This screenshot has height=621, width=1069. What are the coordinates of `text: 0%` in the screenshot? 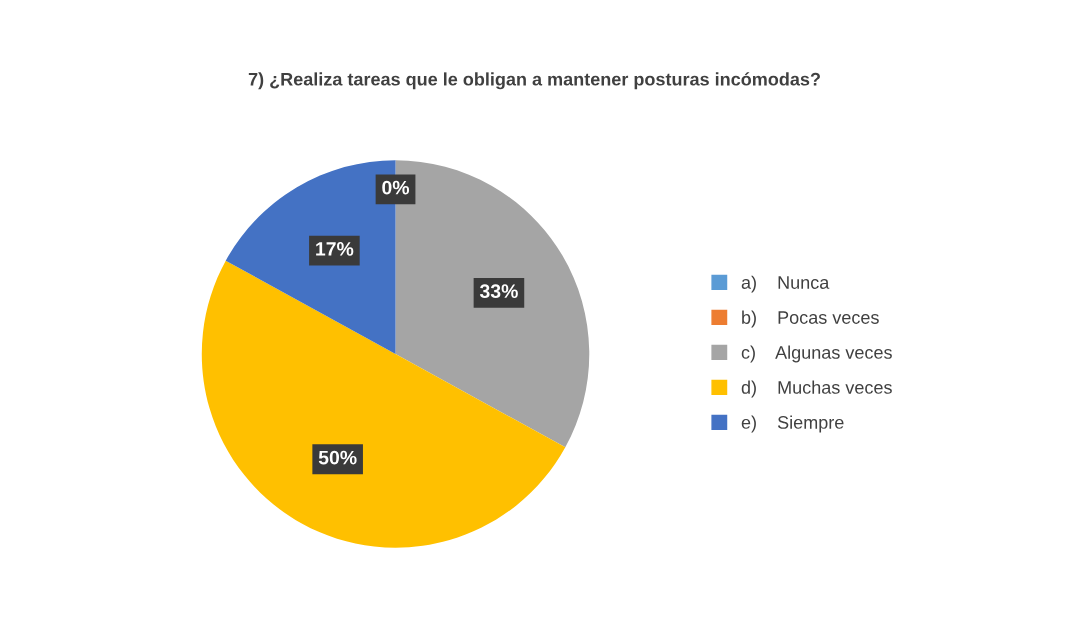 It's located at (396, 187).